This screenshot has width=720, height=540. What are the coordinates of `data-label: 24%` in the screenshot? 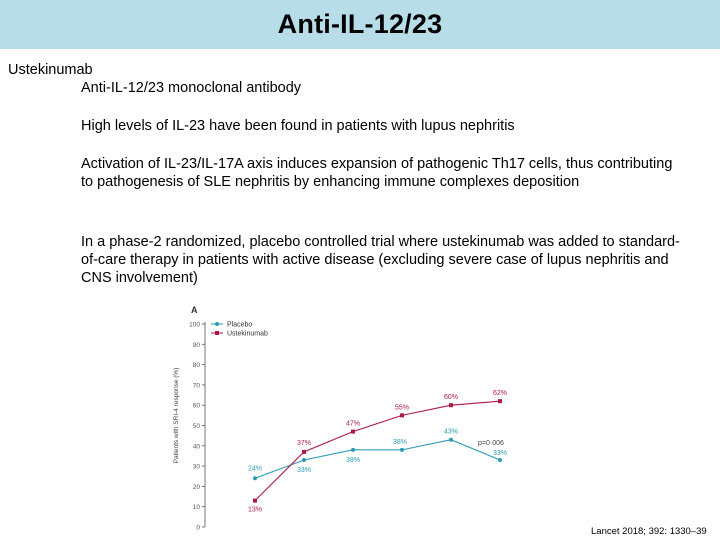 It's located at (255, 468).